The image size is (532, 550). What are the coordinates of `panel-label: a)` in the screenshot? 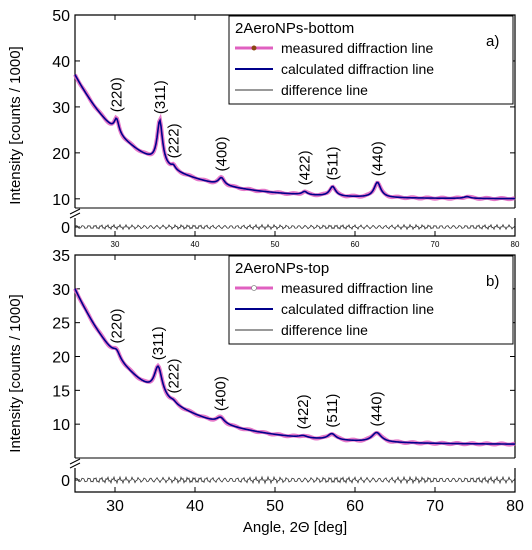 It's located at (492, 41).